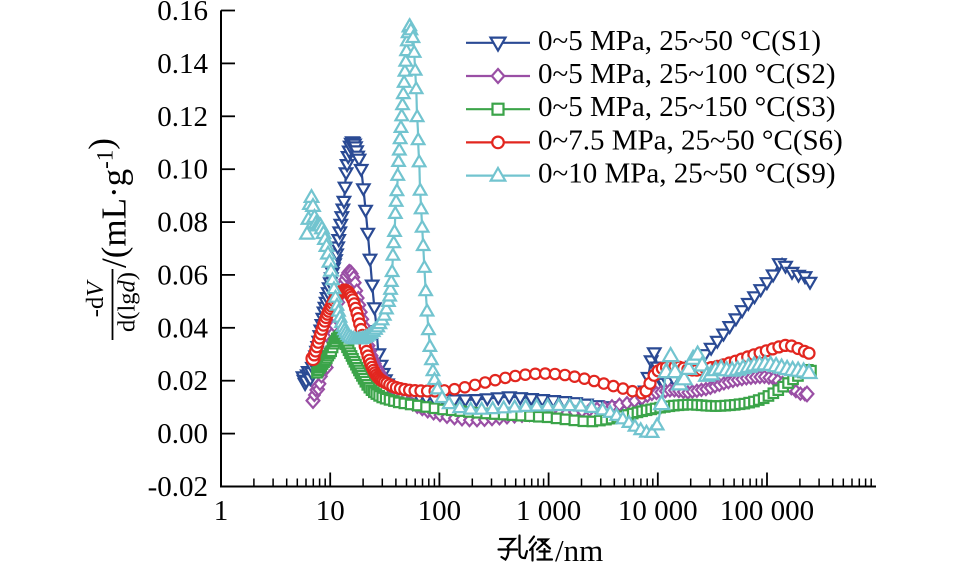 Image resolution: width=957 pixels, height=571 pixels. What do you see at coordinates (182, 170) in the screenshot?
I see `svg-text: 0.10` at bounding box center [182, 170].